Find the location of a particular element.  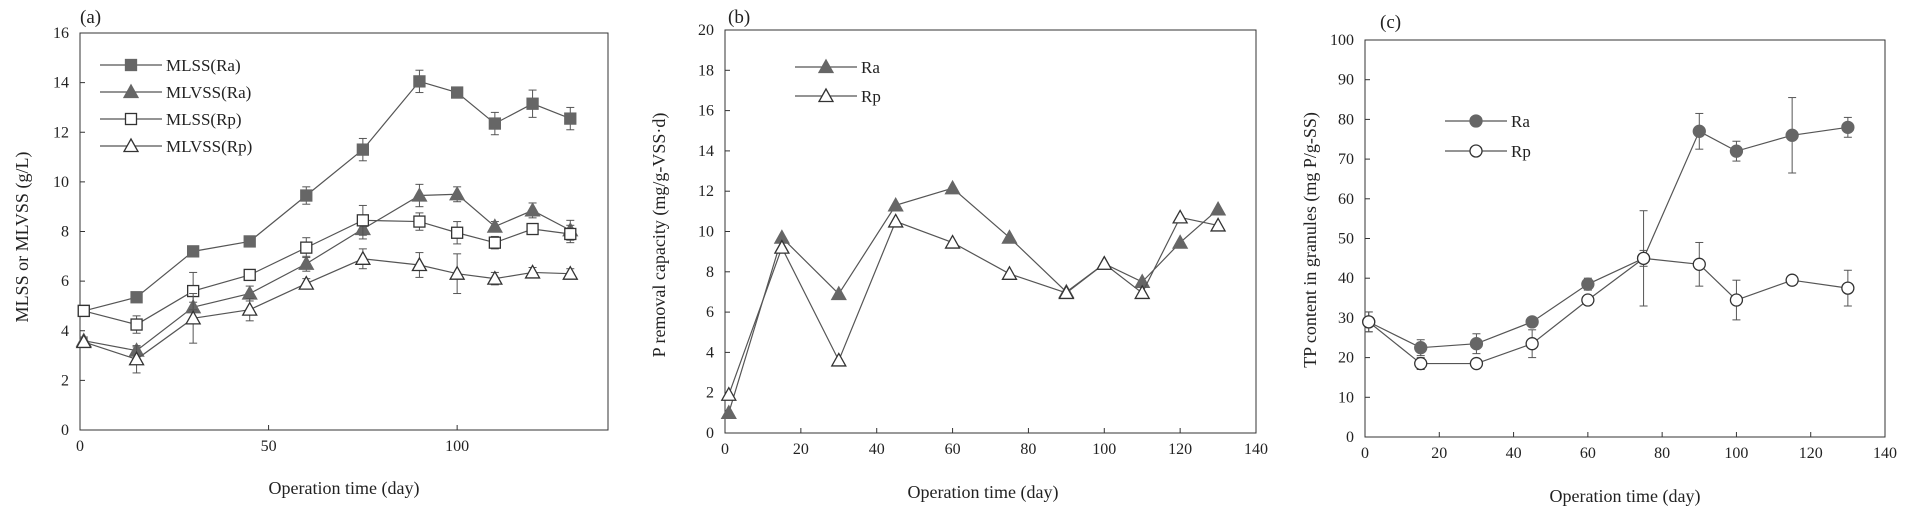

panel-c-y-tick-label: 100 is located at coordinates (1342, 40).